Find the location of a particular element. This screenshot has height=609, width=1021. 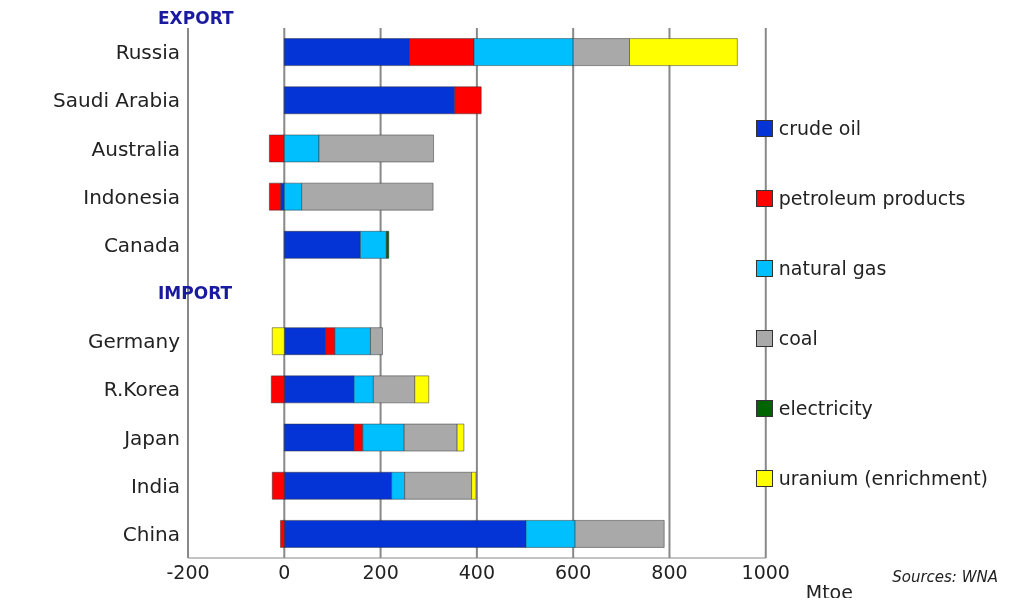

y-tick-label: Germany is located at coordinates (134, 341).